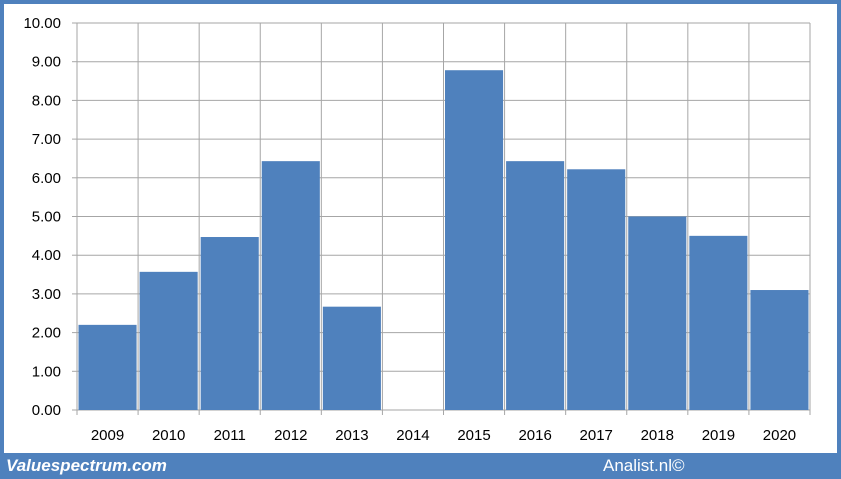 Image resolution: width=841 pixels, height=479 pixels. Describe the element at coordinates (46, 294) in the screenshot. I see `y-tick-label: 3.00` at that location.